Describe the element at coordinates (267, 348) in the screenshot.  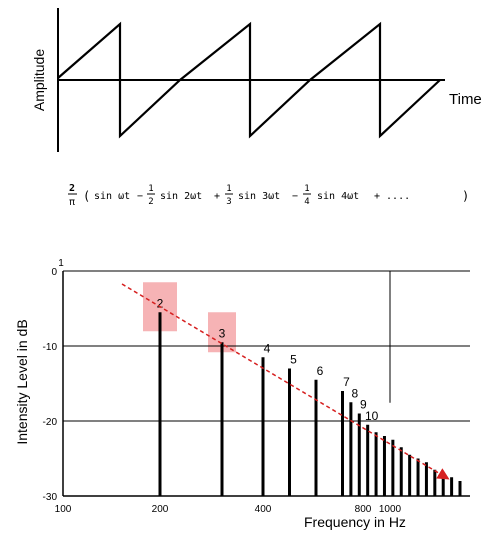
I see `harmonic-label-4: 4` at that location.